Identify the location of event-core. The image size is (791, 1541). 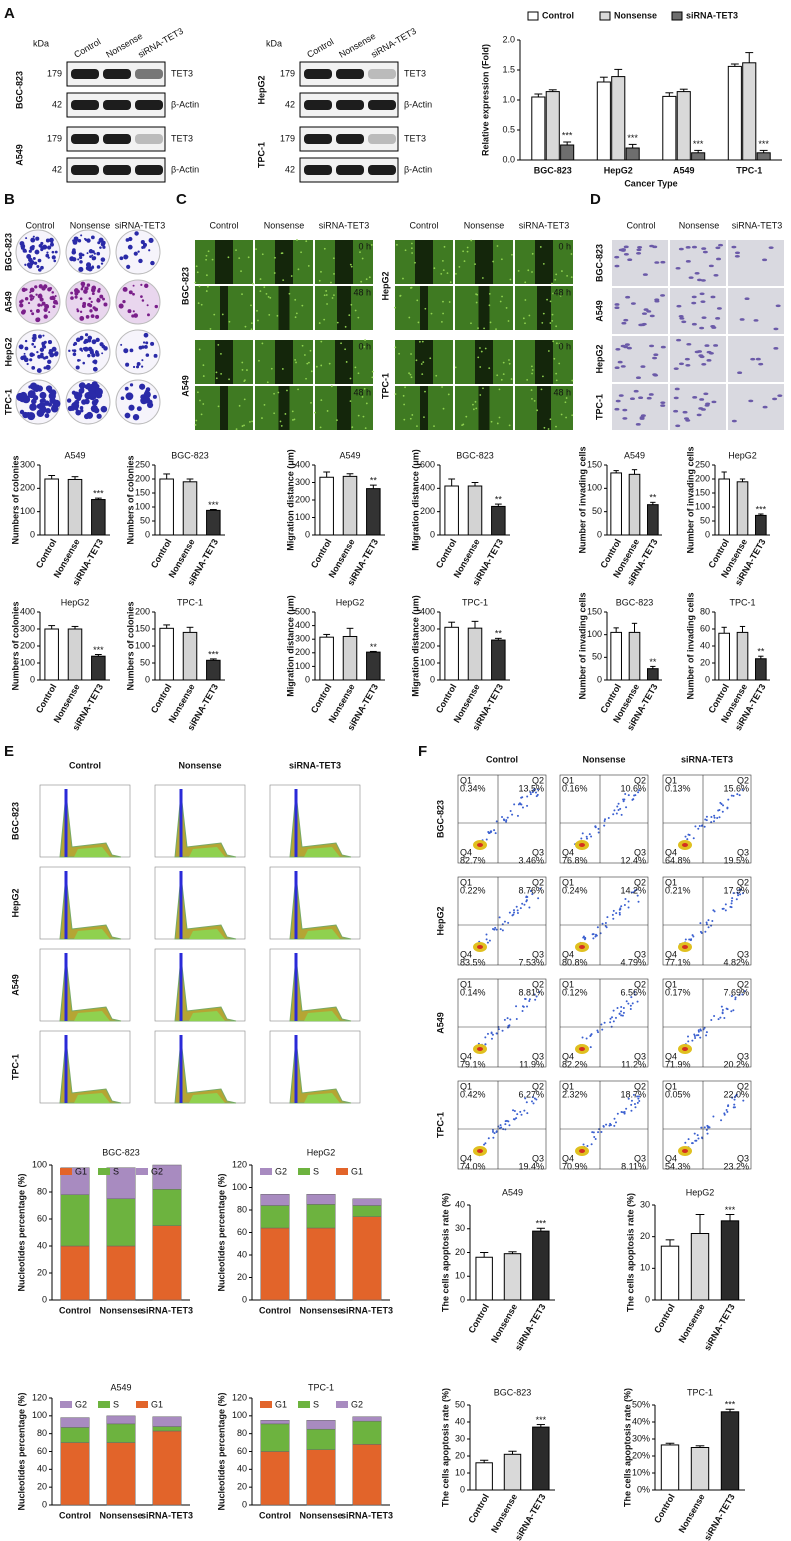
(582, 947).